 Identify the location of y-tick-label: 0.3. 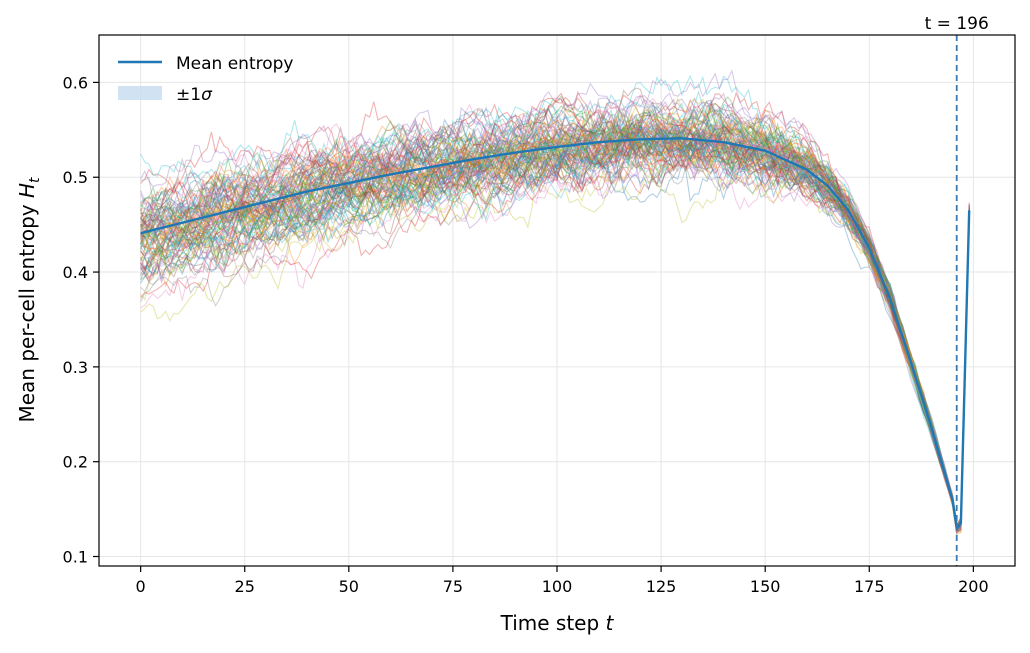
(75, 367).